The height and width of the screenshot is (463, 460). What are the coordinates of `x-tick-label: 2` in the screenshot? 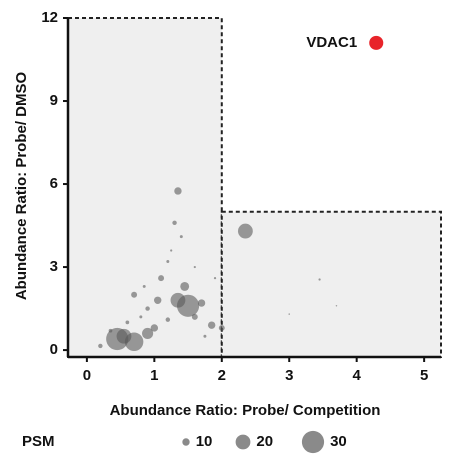 It's located at (222, 375).